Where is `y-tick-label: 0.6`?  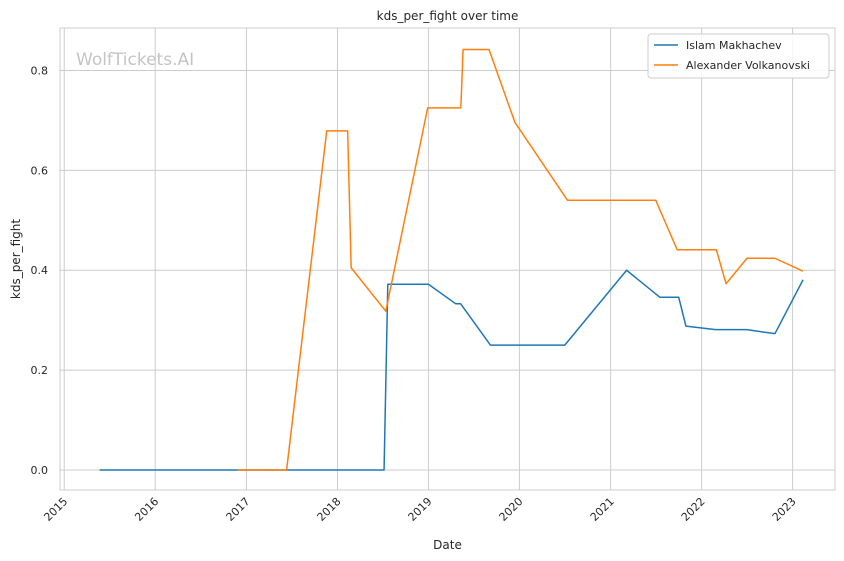
y-tick-label: 0.6 is located at coordinates (40, 170).